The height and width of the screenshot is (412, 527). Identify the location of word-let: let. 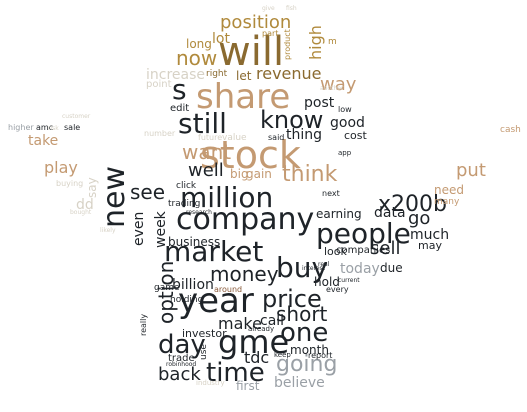
(244, 76).